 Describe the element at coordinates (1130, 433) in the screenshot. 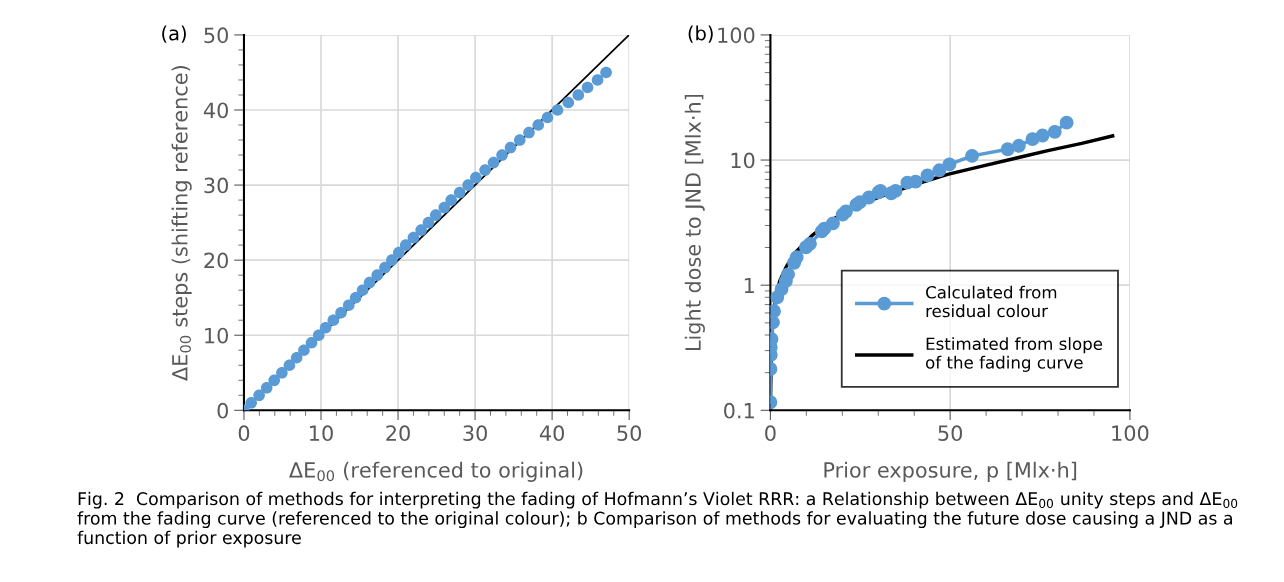

I see `x-tick-label: 100` at that location.